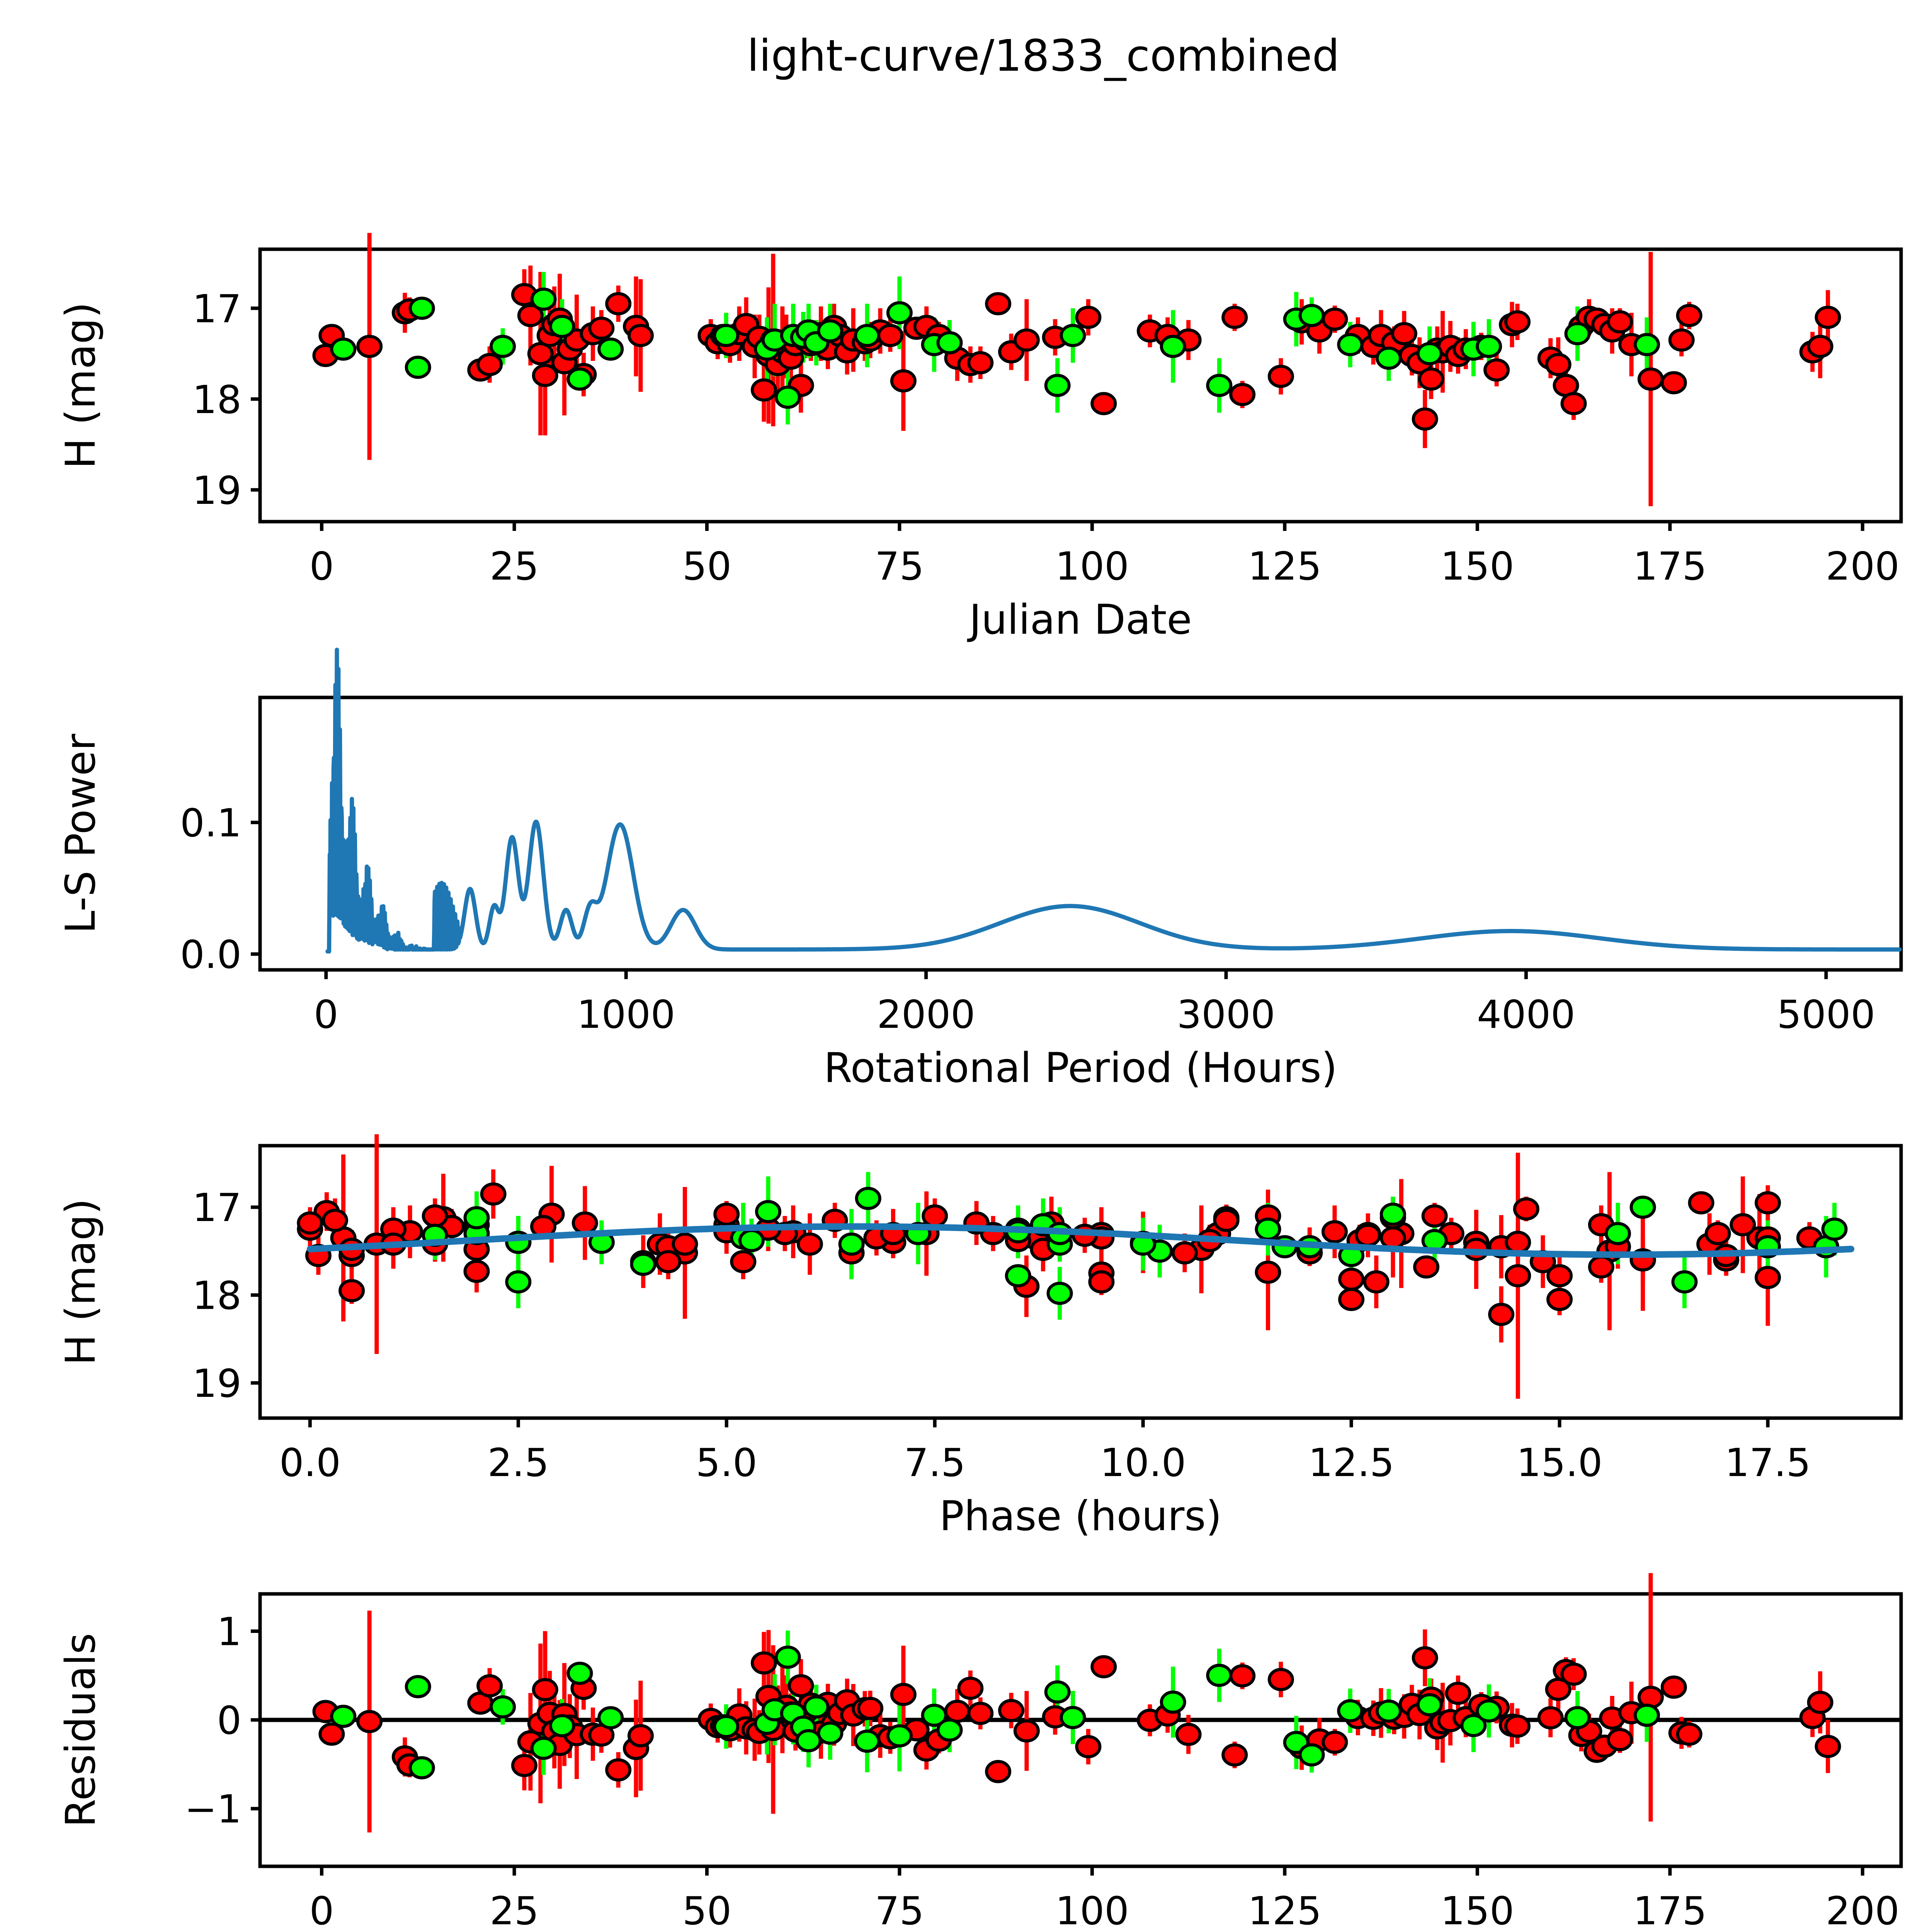 The image size is (1932, 1932). I want to click on x-tick-label: 75, so click(900, 1910).